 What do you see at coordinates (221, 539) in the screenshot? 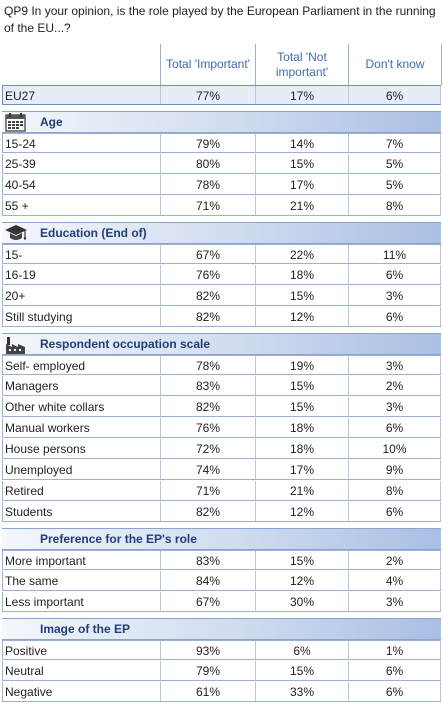
I see `section-preference: Preference for the EP's role` at bounding box center [221, 539].